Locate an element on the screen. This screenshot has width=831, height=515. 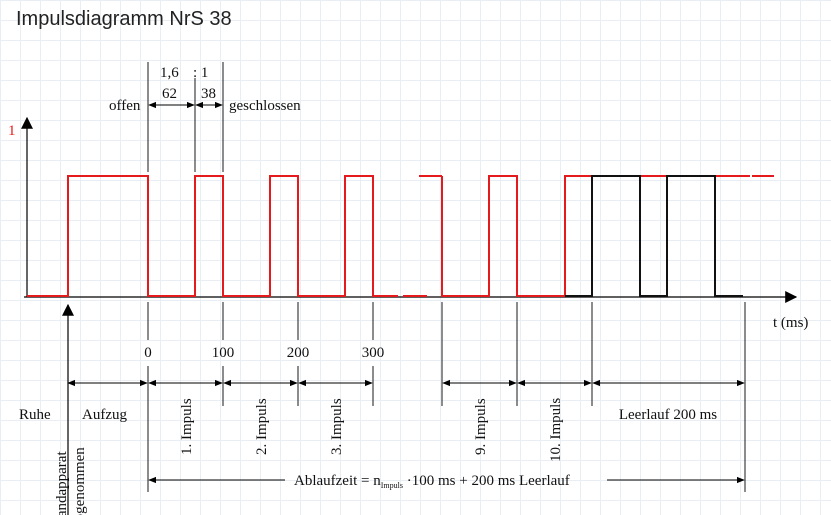
phase-label-wind: Aufzug is located at coordinates (104, 415).